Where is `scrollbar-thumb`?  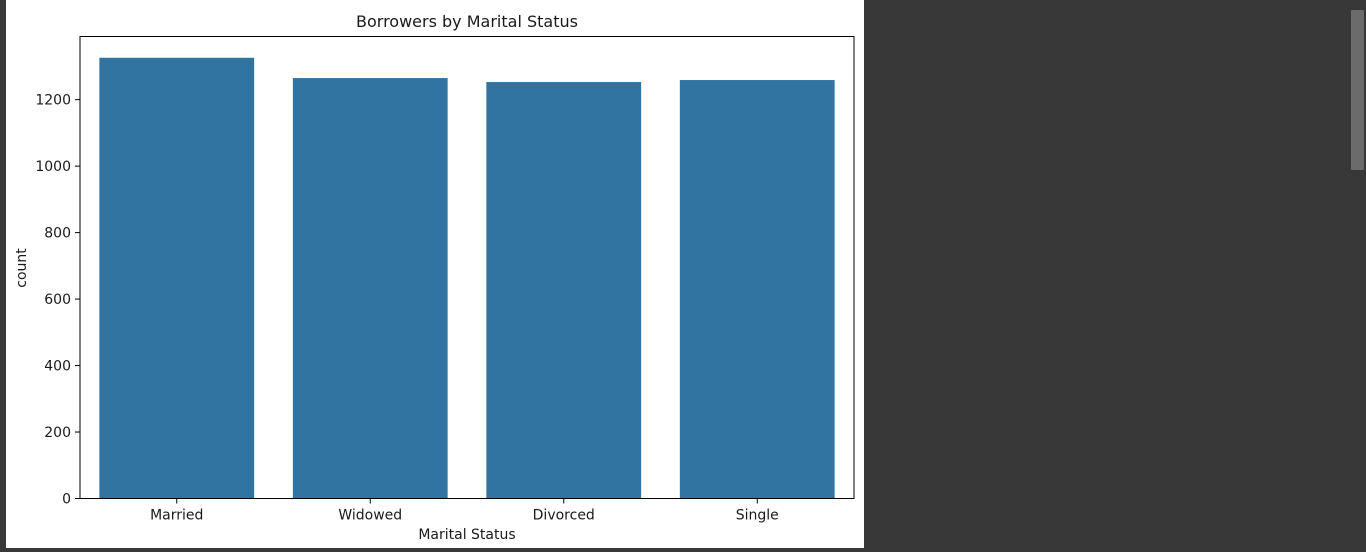
scrollbar-thumb is located at coordinates (1357, 90).